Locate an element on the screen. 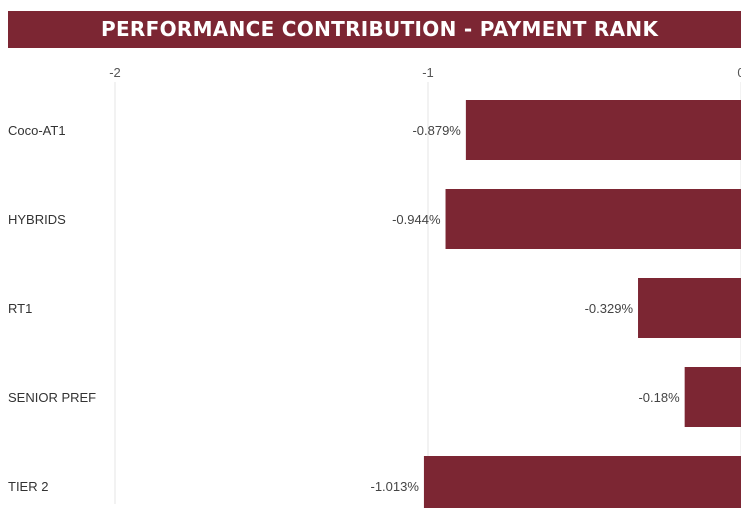 Image resolution: width=741 pixels, height=508 pixels. bar-hybrids is located at coordinates (593, 219).